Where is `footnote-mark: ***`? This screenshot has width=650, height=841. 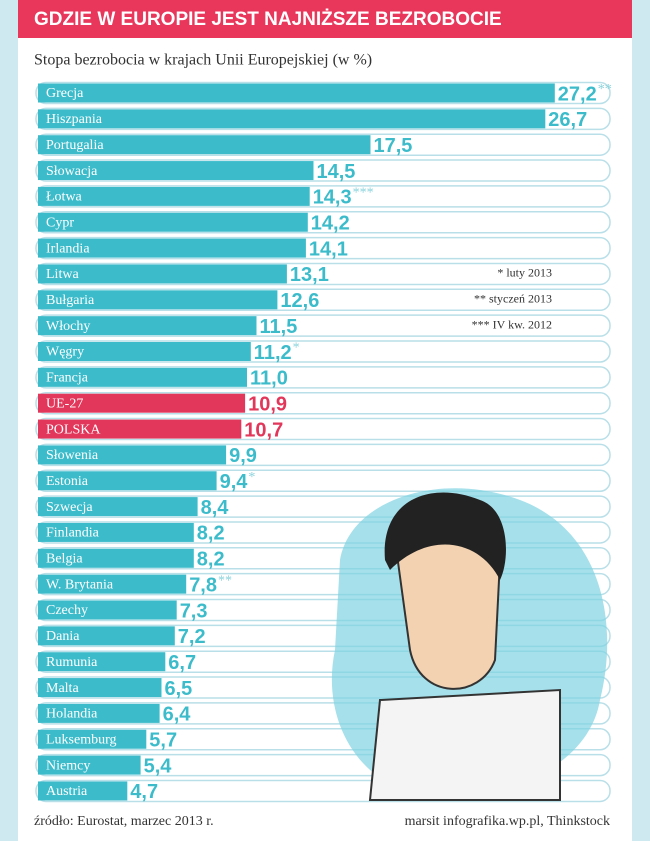
footnote-mark: *** is located at coordinates (363, 193).